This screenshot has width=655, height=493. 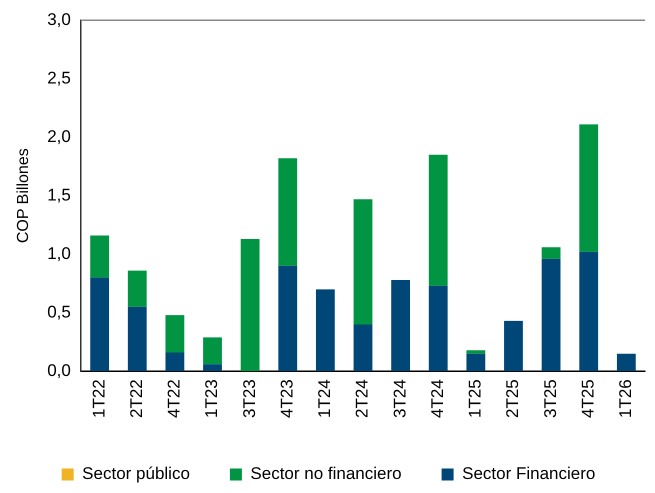 I want to click on x-tick-label: 1T26, so click(x=626, y=398).